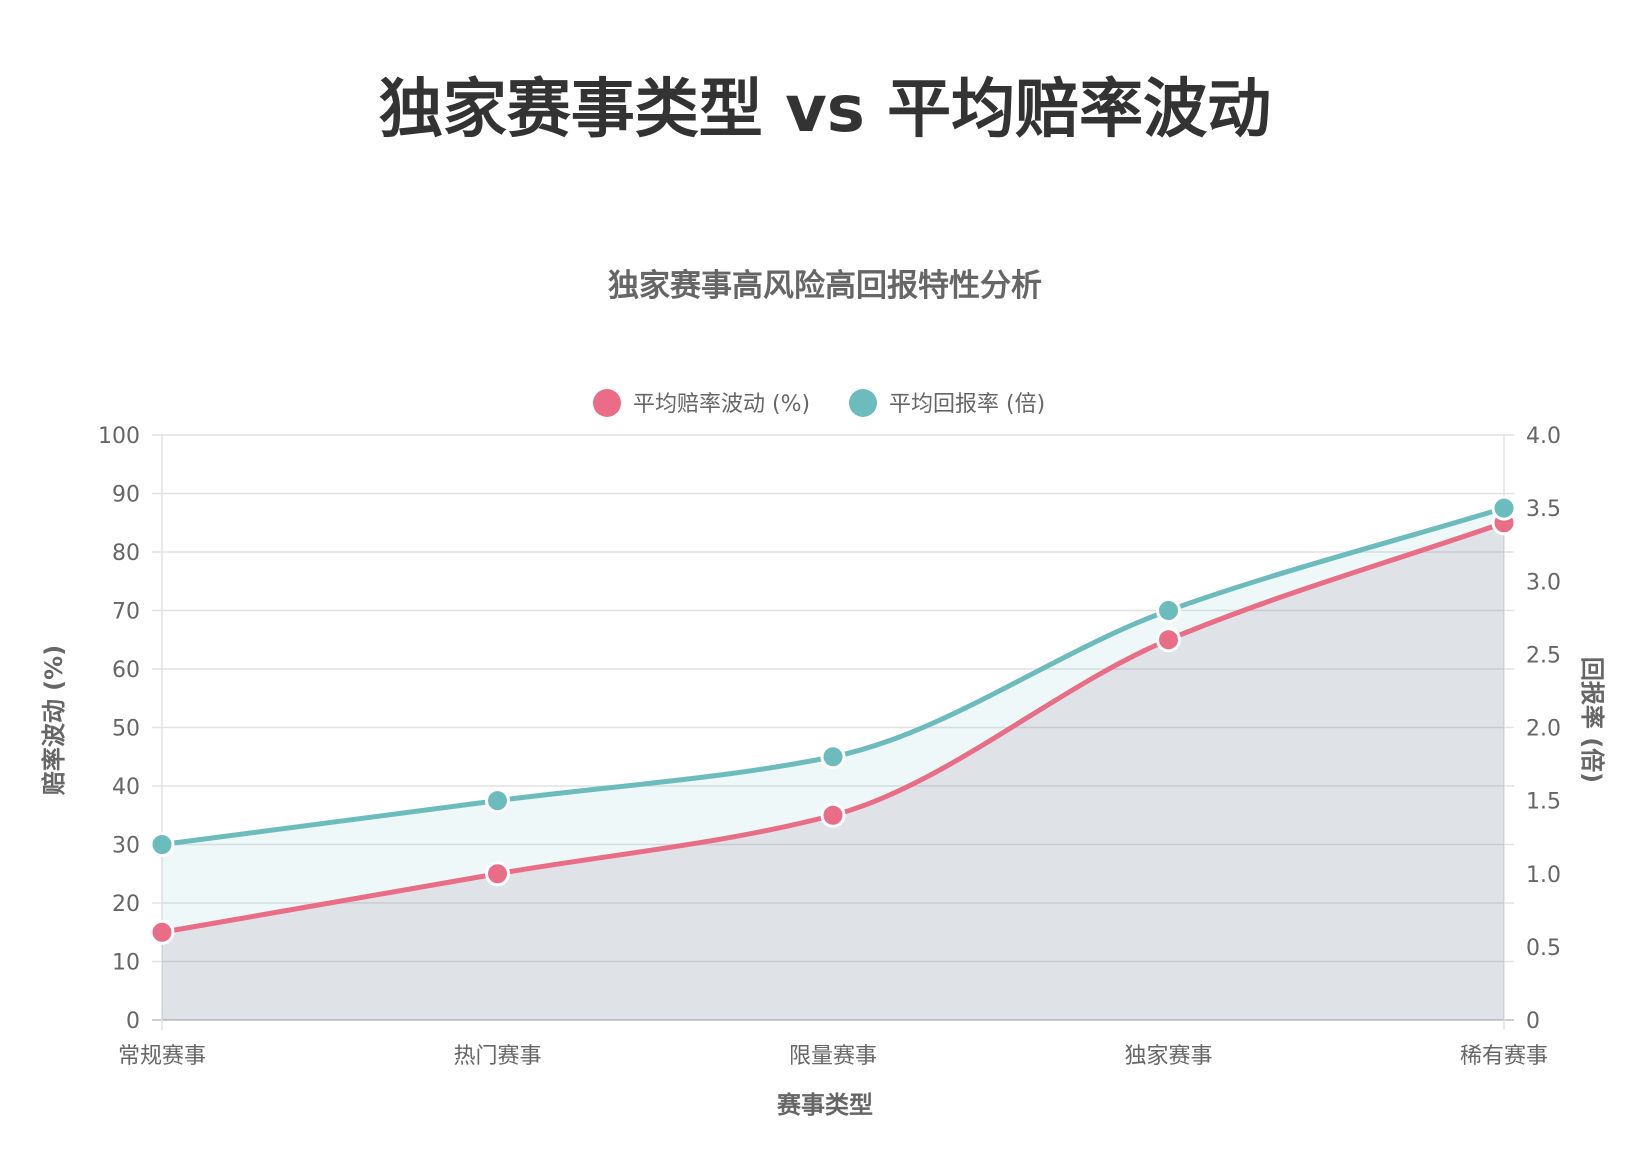 The width and height of the screenshot is (1650, 1172). What do you see at coordinates (721, 404) in the screenshot?
I see `legend-label: 平均赔率波动 (%)` at bounding box center [721, 404].